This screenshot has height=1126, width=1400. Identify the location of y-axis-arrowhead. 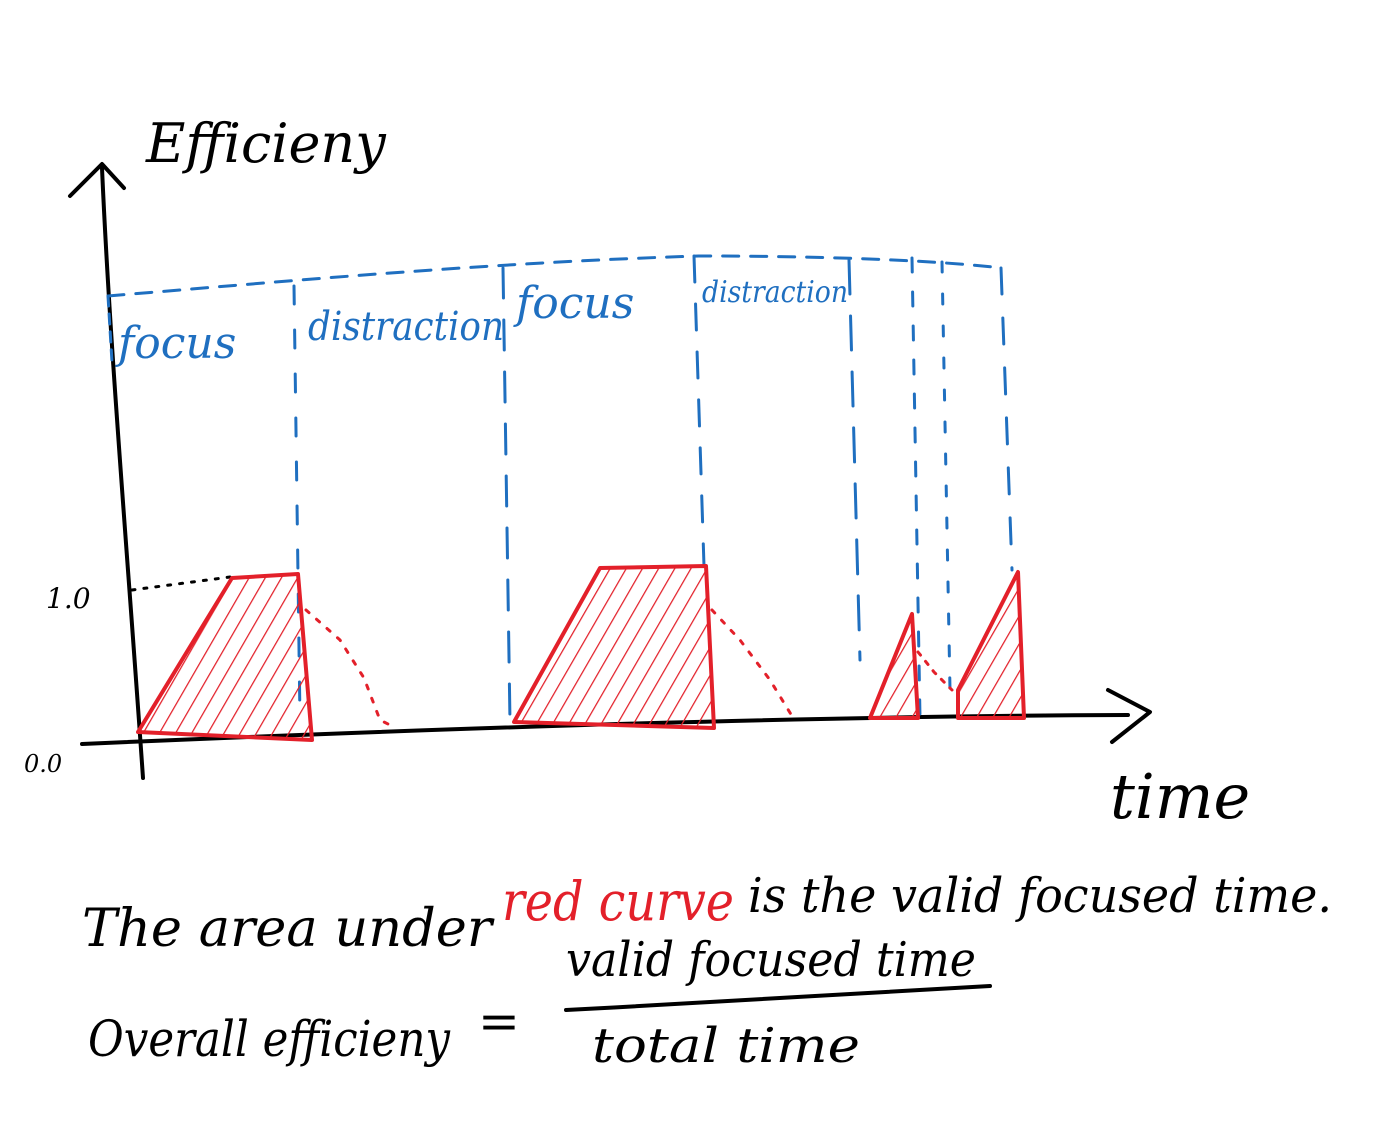
(97, 180).